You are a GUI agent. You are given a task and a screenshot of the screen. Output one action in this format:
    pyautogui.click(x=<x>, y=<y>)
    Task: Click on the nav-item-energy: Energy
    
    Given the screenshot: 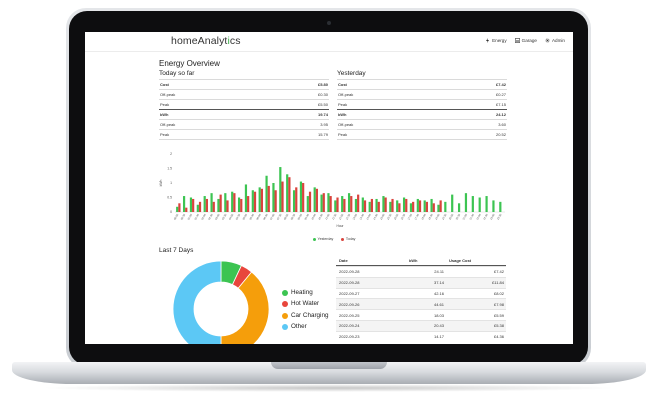 What is the action you would take?
    pyautogui.click(x=496, y=40)
    